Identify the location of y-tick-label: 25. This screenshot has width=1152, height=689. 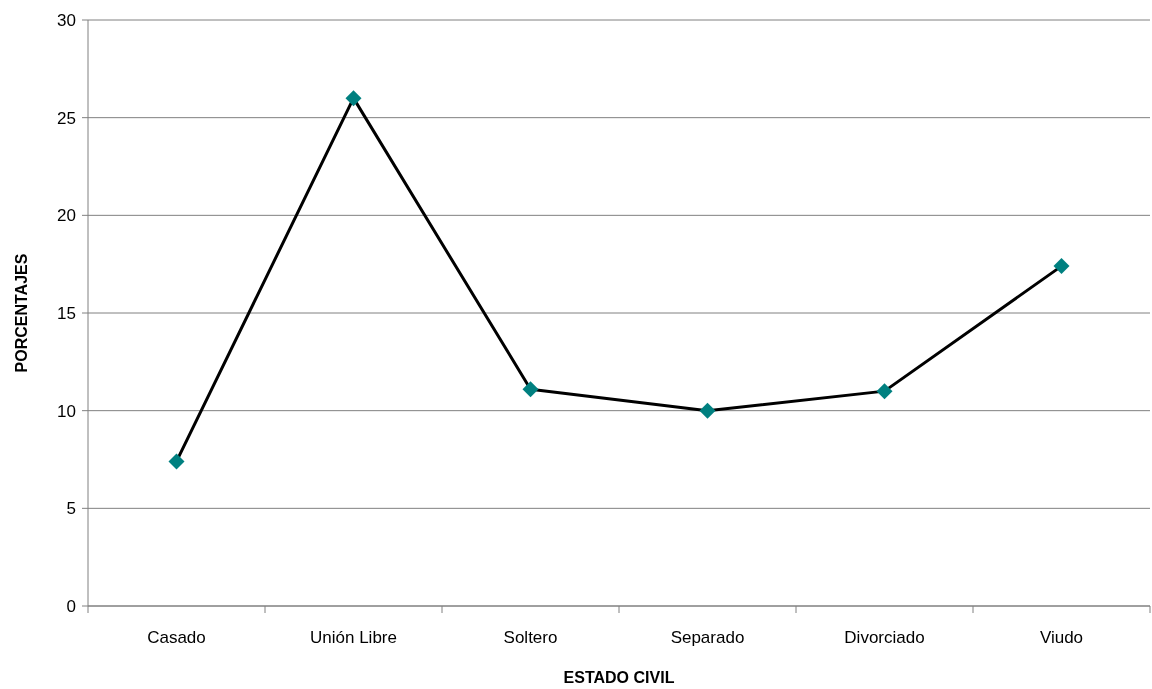
(66, 118).